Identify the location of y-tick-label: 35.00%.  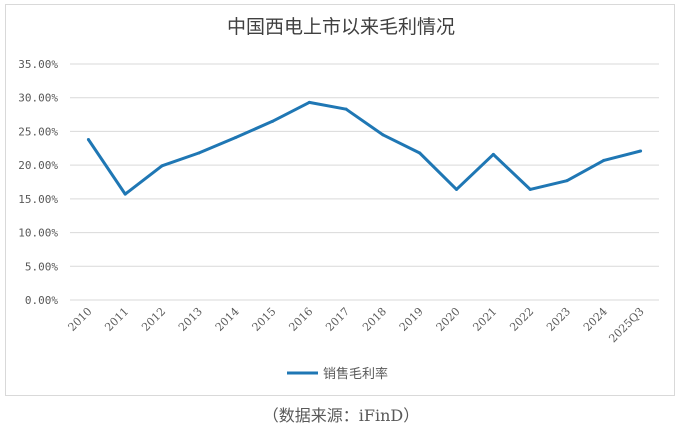
(38, 64).